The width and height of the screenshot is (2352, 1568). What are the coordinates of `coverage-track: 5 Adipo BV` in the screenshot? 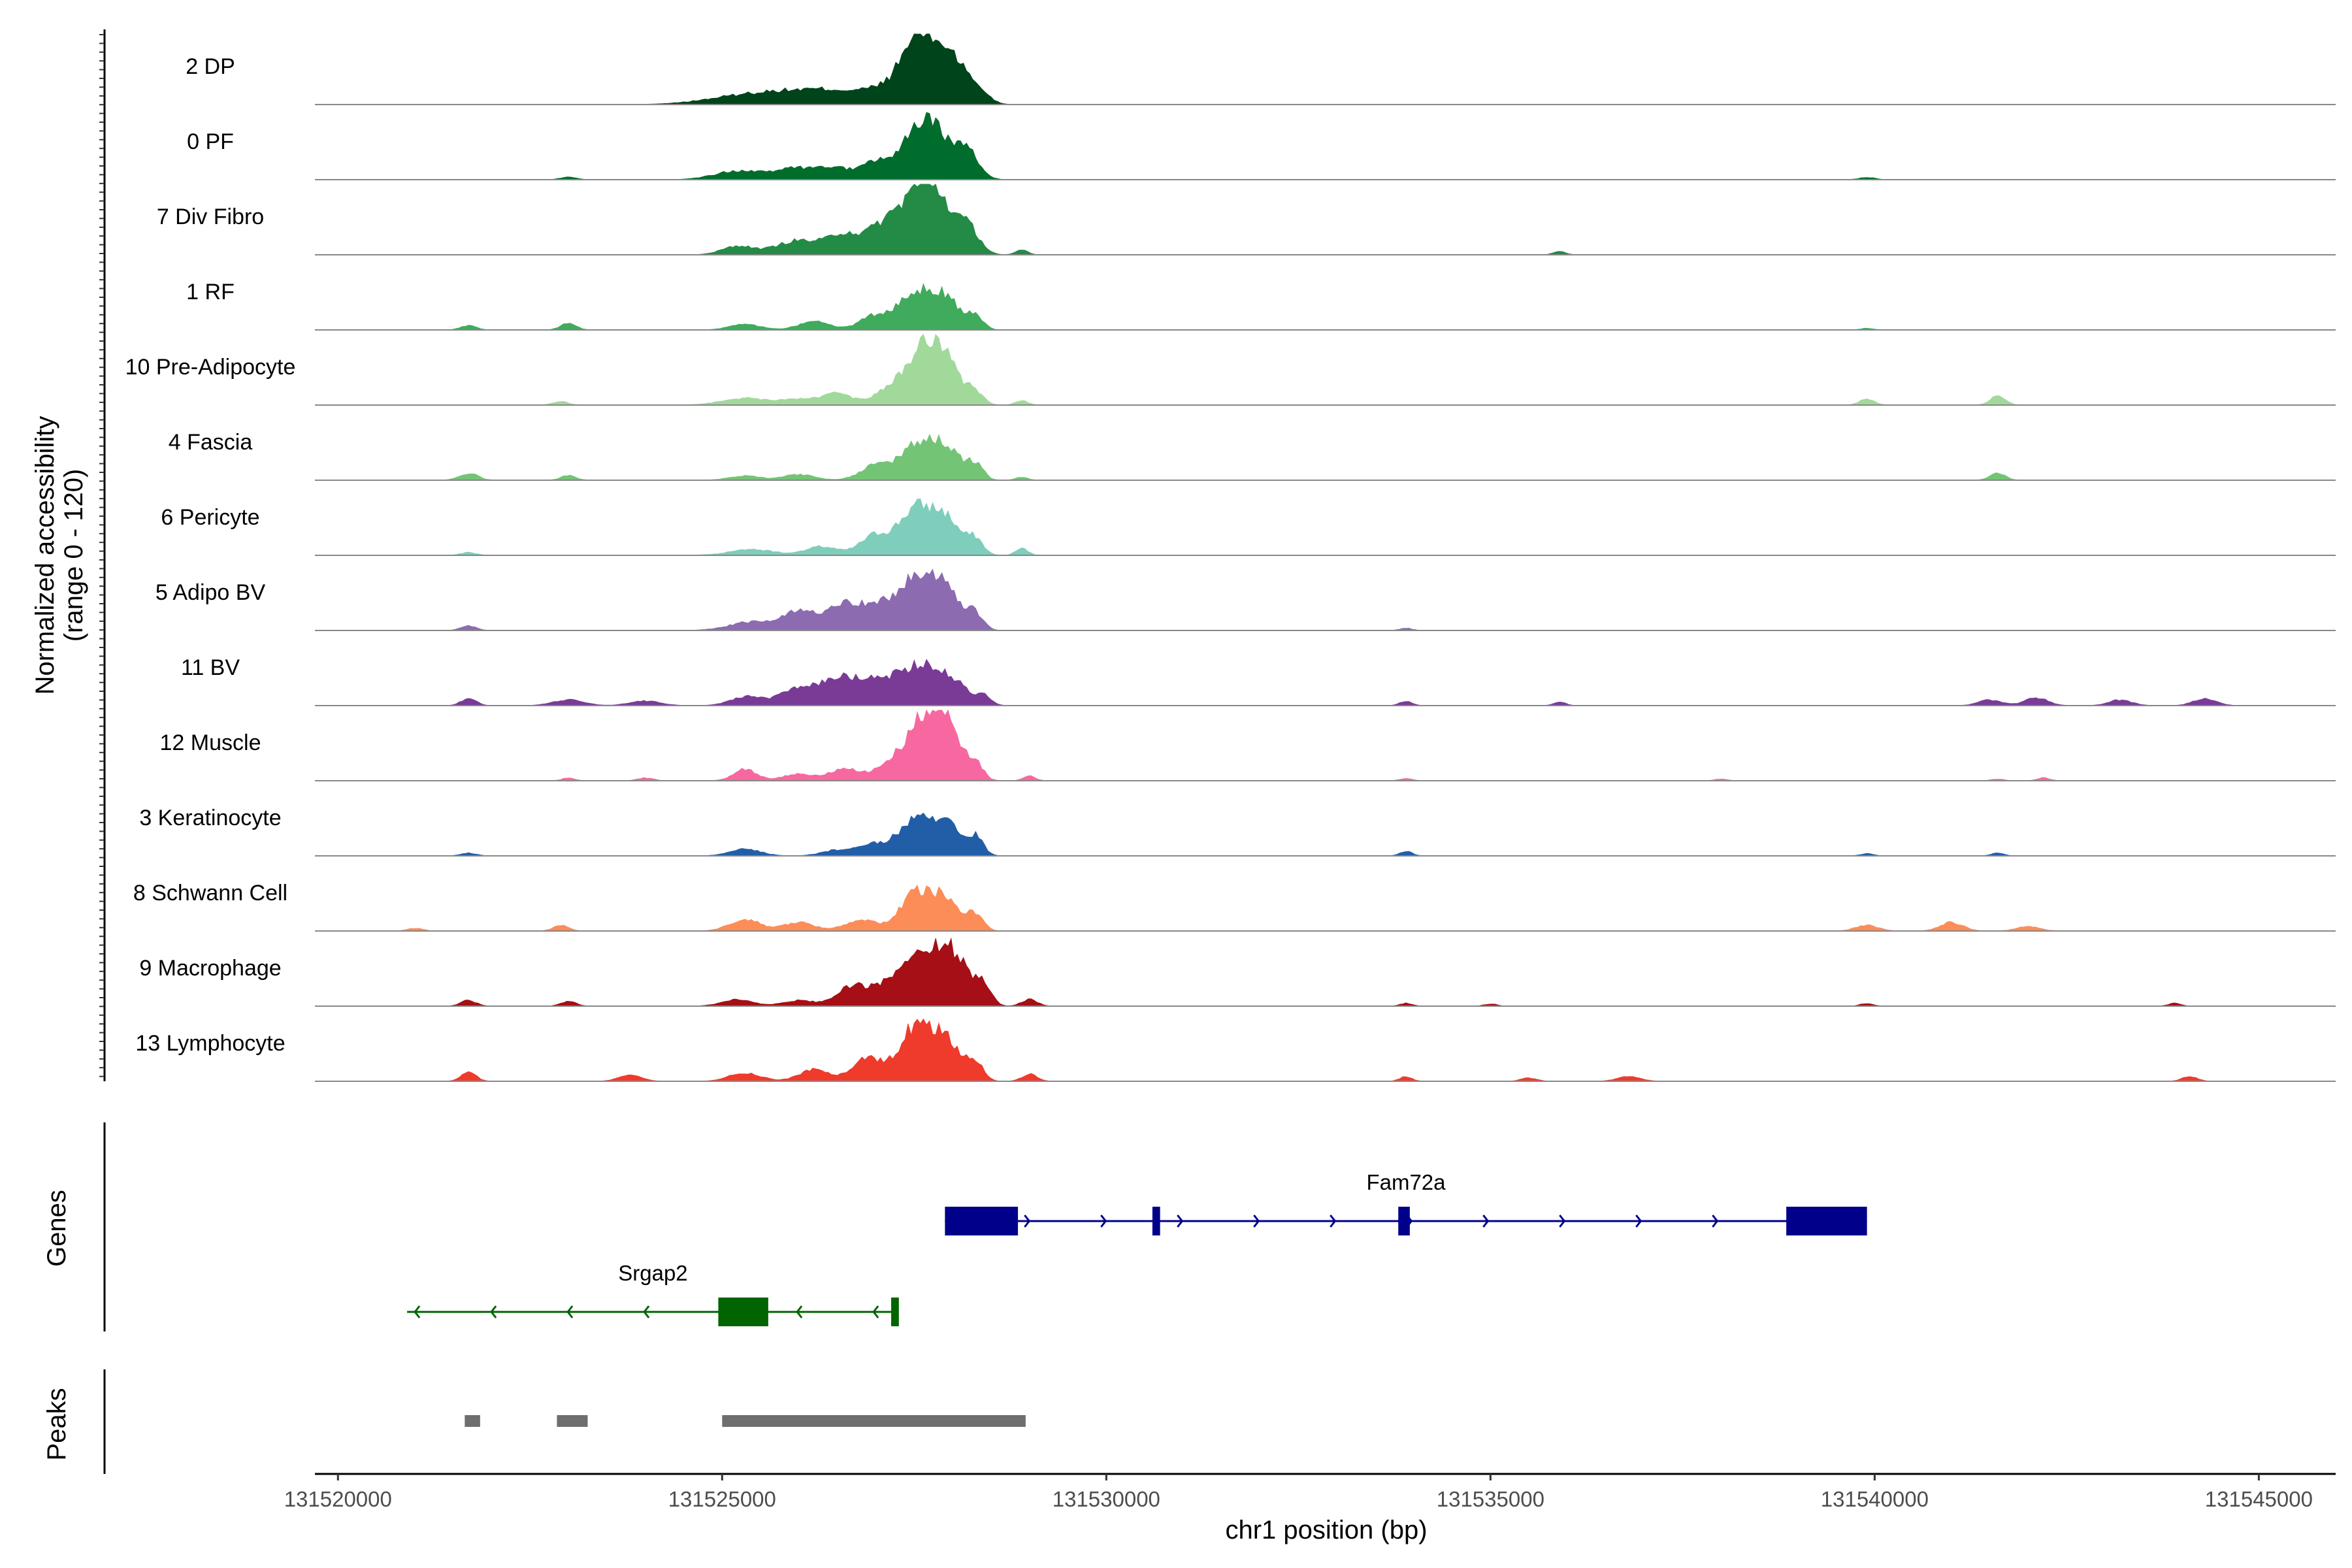 It's located at (1245, 599).